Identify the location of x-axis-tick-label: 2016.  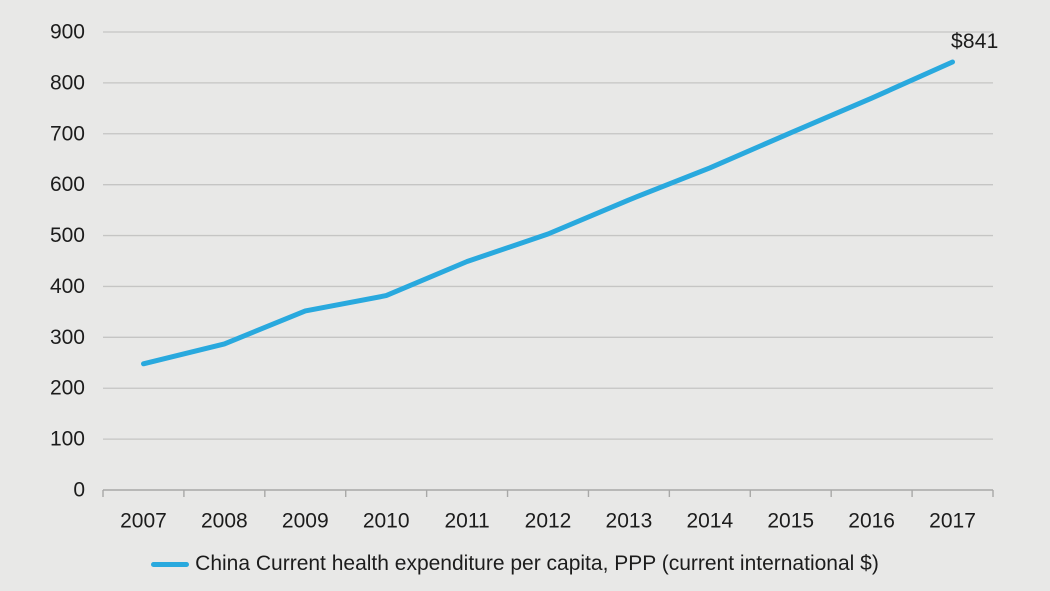
(871, 521).